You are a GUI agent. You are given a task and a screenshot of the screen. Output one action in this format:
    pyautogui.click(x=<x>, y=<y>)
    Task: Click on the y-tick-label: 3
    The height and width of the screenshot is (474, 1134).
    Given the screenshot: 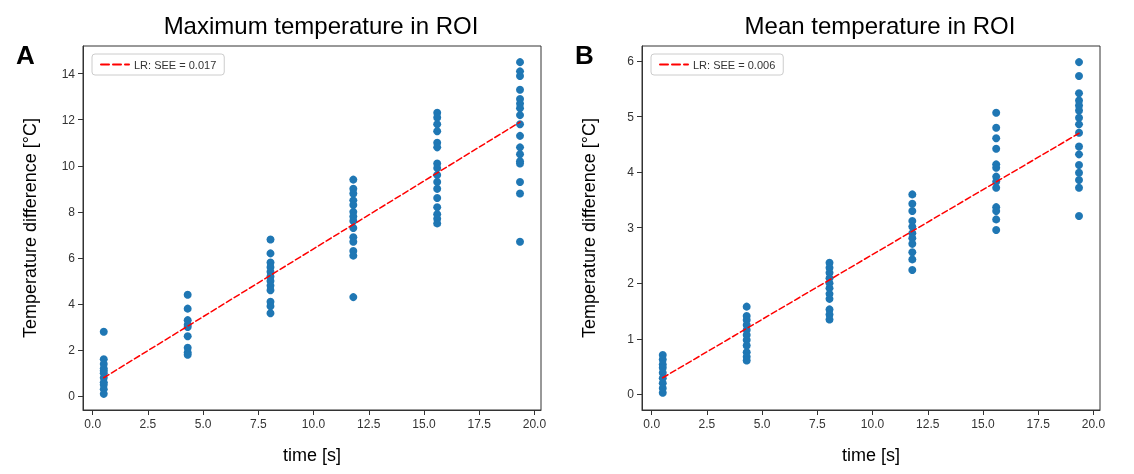 What is the action you would take?
    pyautogui.click(x=631, y=227)
    